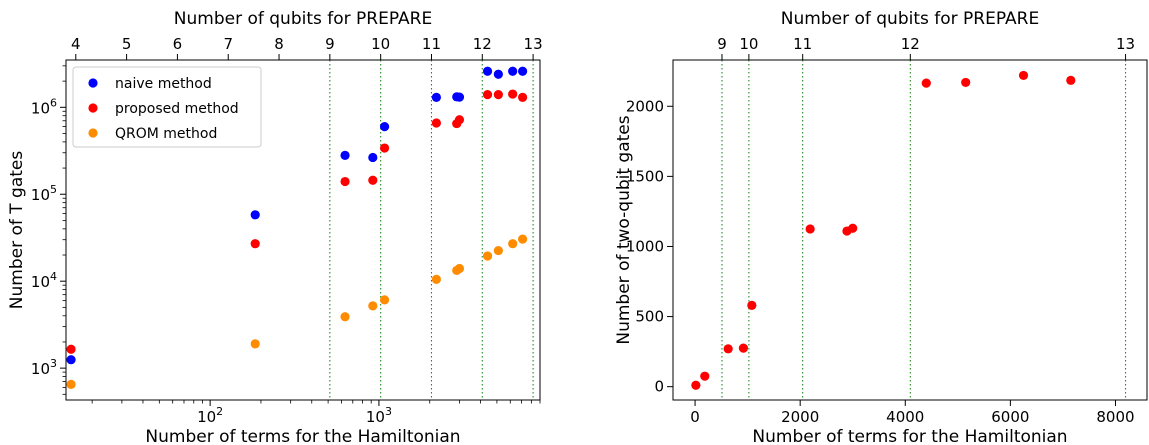 The height and width of the screenshot is (445, 1149). Describe the element at coordinates (645, 246) in the screenshot. I see `y-tick-label: 1000` at that location.